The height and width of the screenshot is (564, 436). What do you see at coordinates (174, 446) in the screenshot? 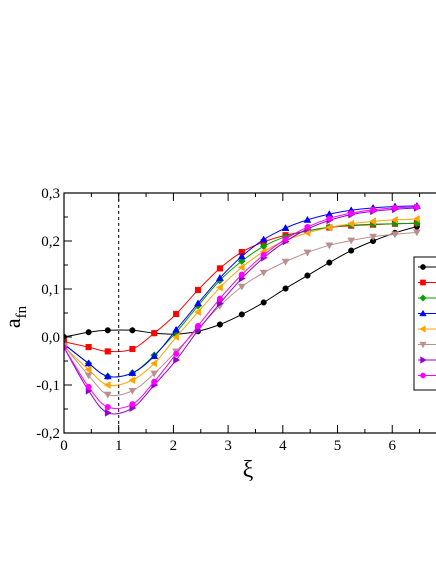
I see `x-tick-label: 2` at bounding box center [174, 446].